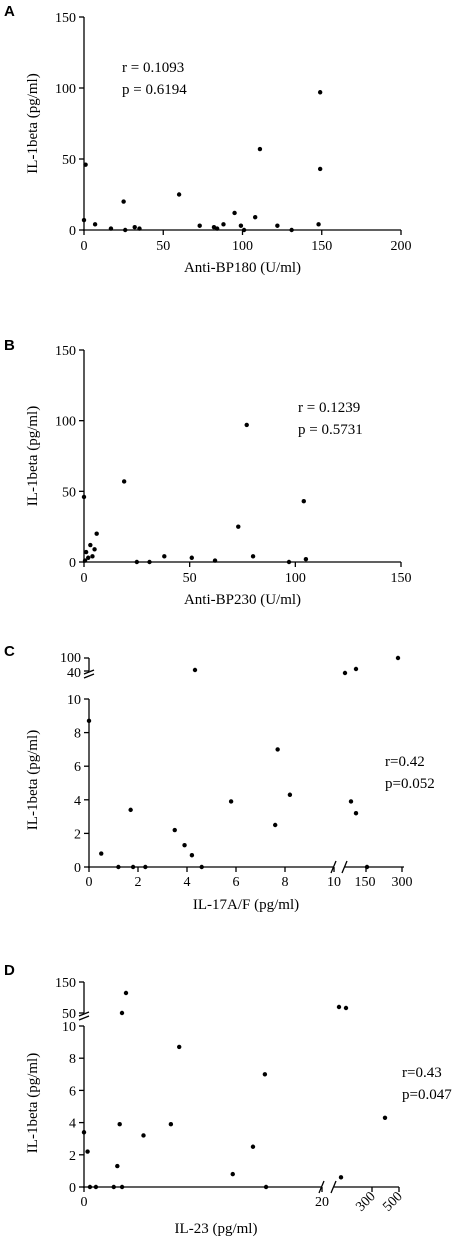  Describe the element at coordinates (153, 68) in the screenshot. I see `stat-annotation: r = 0.1093` at that location.